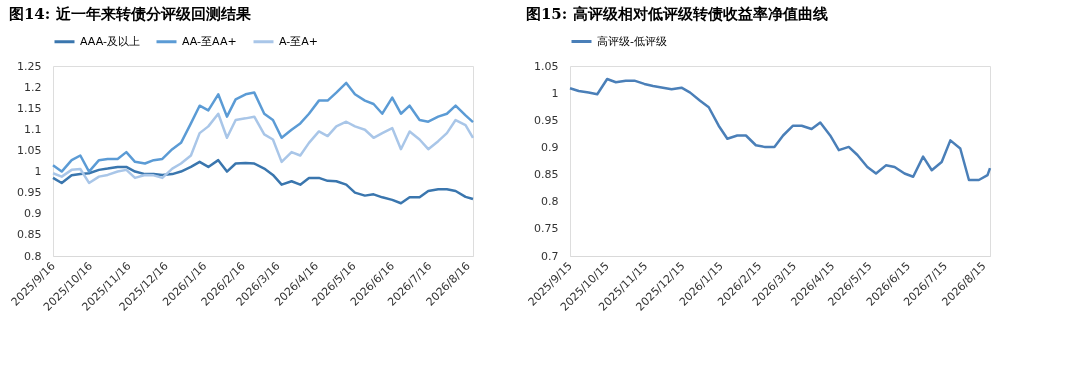  What do you see at coordinates (29, 108) in the screenshot?
I see `y-tick-label: 1.15` at bounding box center [29, 108].